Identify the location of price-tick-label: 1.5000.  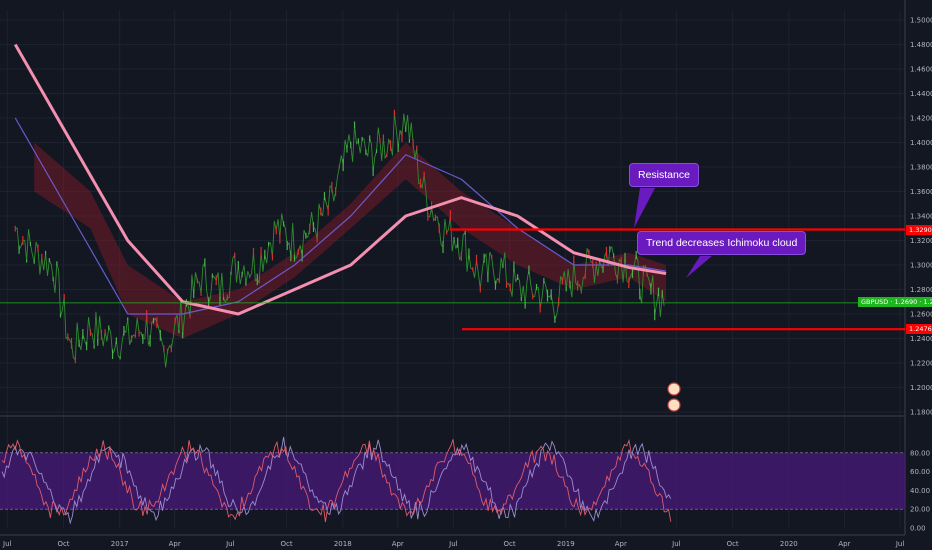
(921, 21).